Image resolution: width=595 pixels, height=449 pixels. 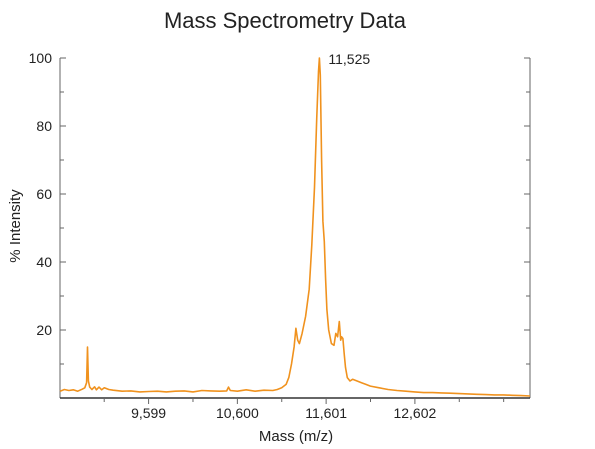 I want to click on y-tick-label: 80, so click(x=44, y=126).